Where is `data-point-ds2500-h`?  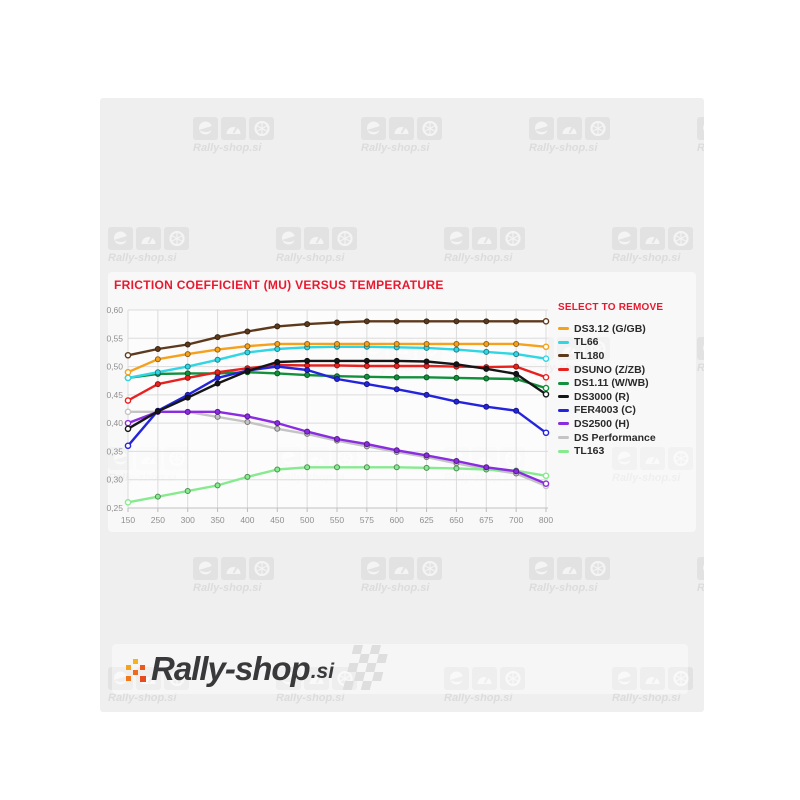
data-point-ds2500-h is located at coordinates (396, 450).